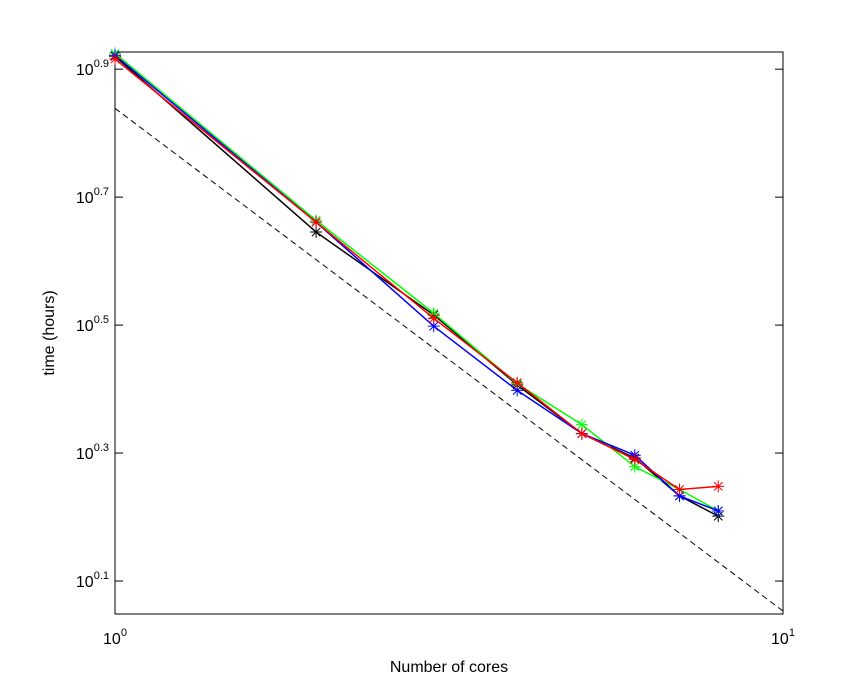 Image resolution: width=866 pixels, height=692 pixels. What do you see at coordinates (115, 637) in the screenshot?
I see `tick-label: 10⁰` at bounding box center [115, 637].